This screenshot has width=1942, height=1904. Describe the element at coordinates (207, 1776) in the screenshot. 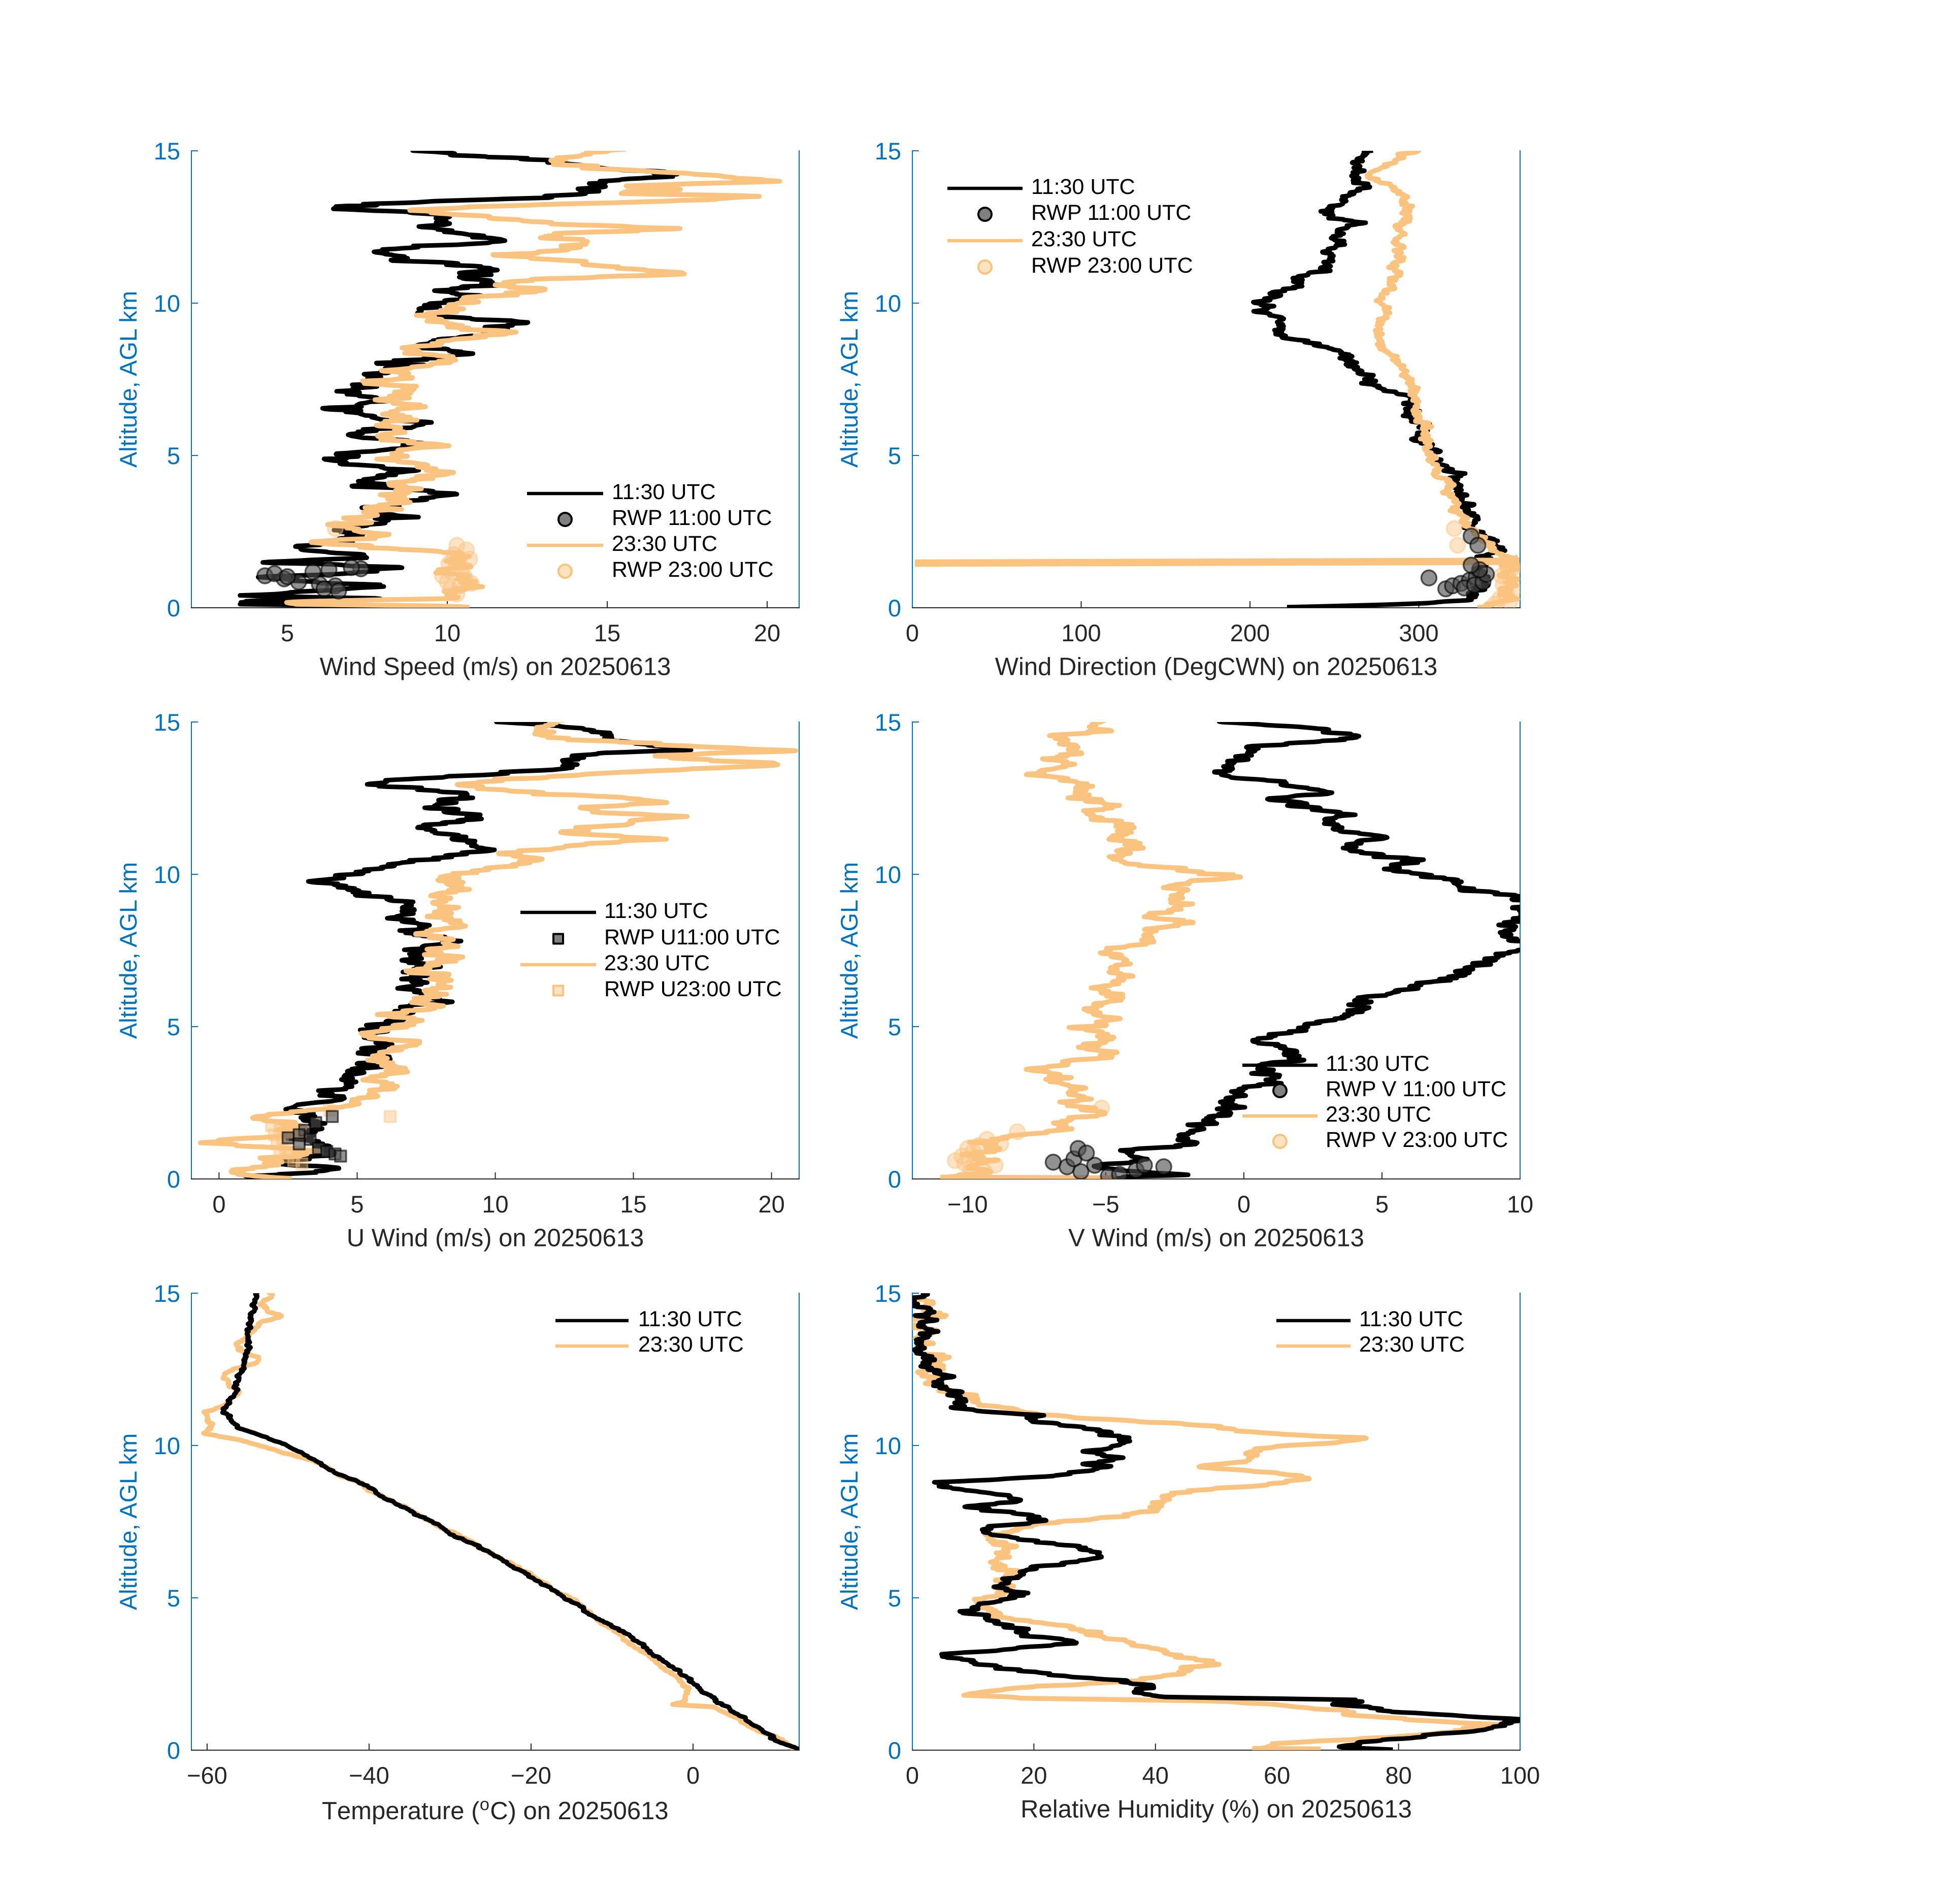

I see `svg-text: −60` at that location.